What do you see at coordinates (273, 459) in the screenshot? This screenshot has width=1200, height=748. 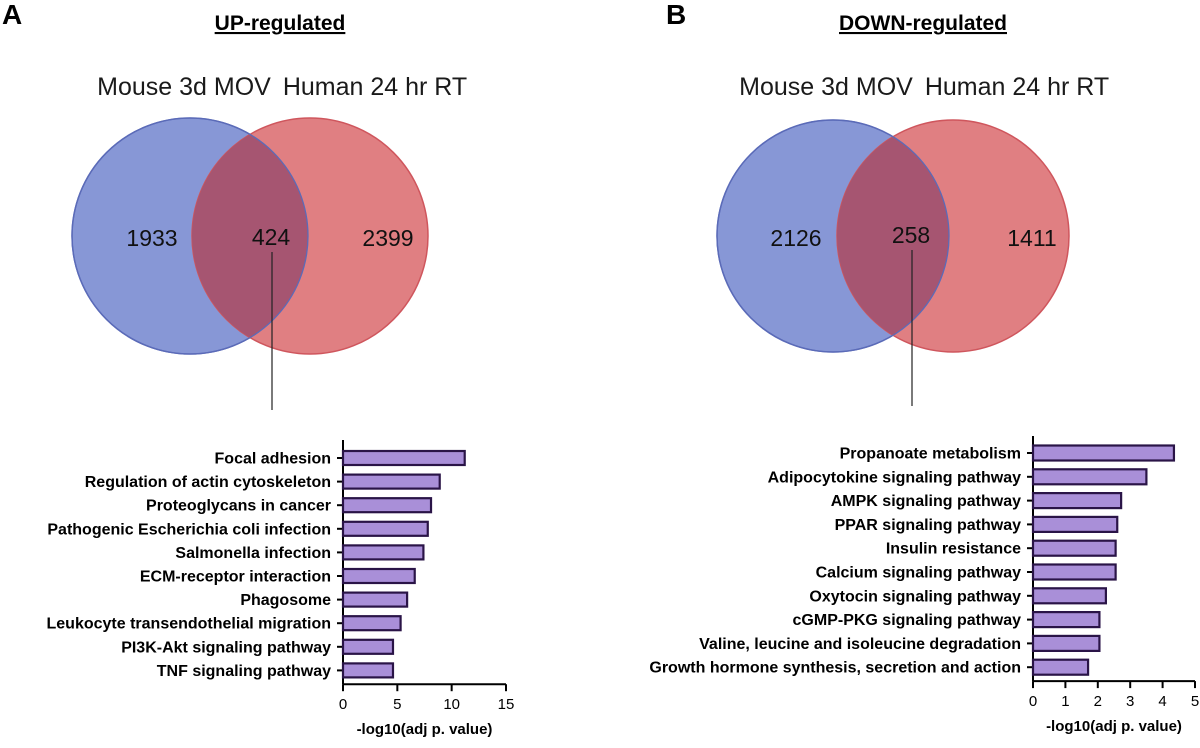 I see `chart-a-category-label: Focal adhesion` at bounding box center [273, 459].